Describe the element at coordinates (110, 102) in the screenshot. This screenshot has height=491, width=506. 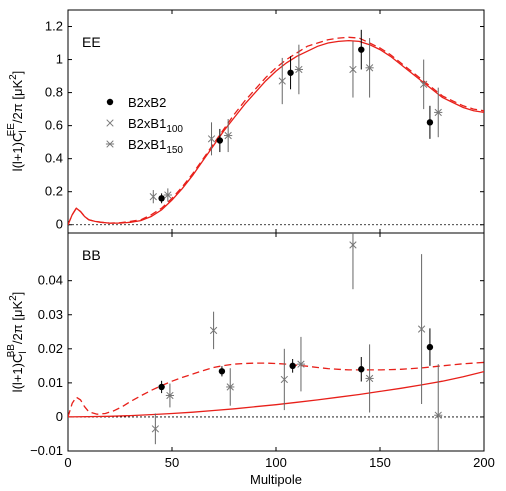
I see `ee-legend-dot-marker` at that location.